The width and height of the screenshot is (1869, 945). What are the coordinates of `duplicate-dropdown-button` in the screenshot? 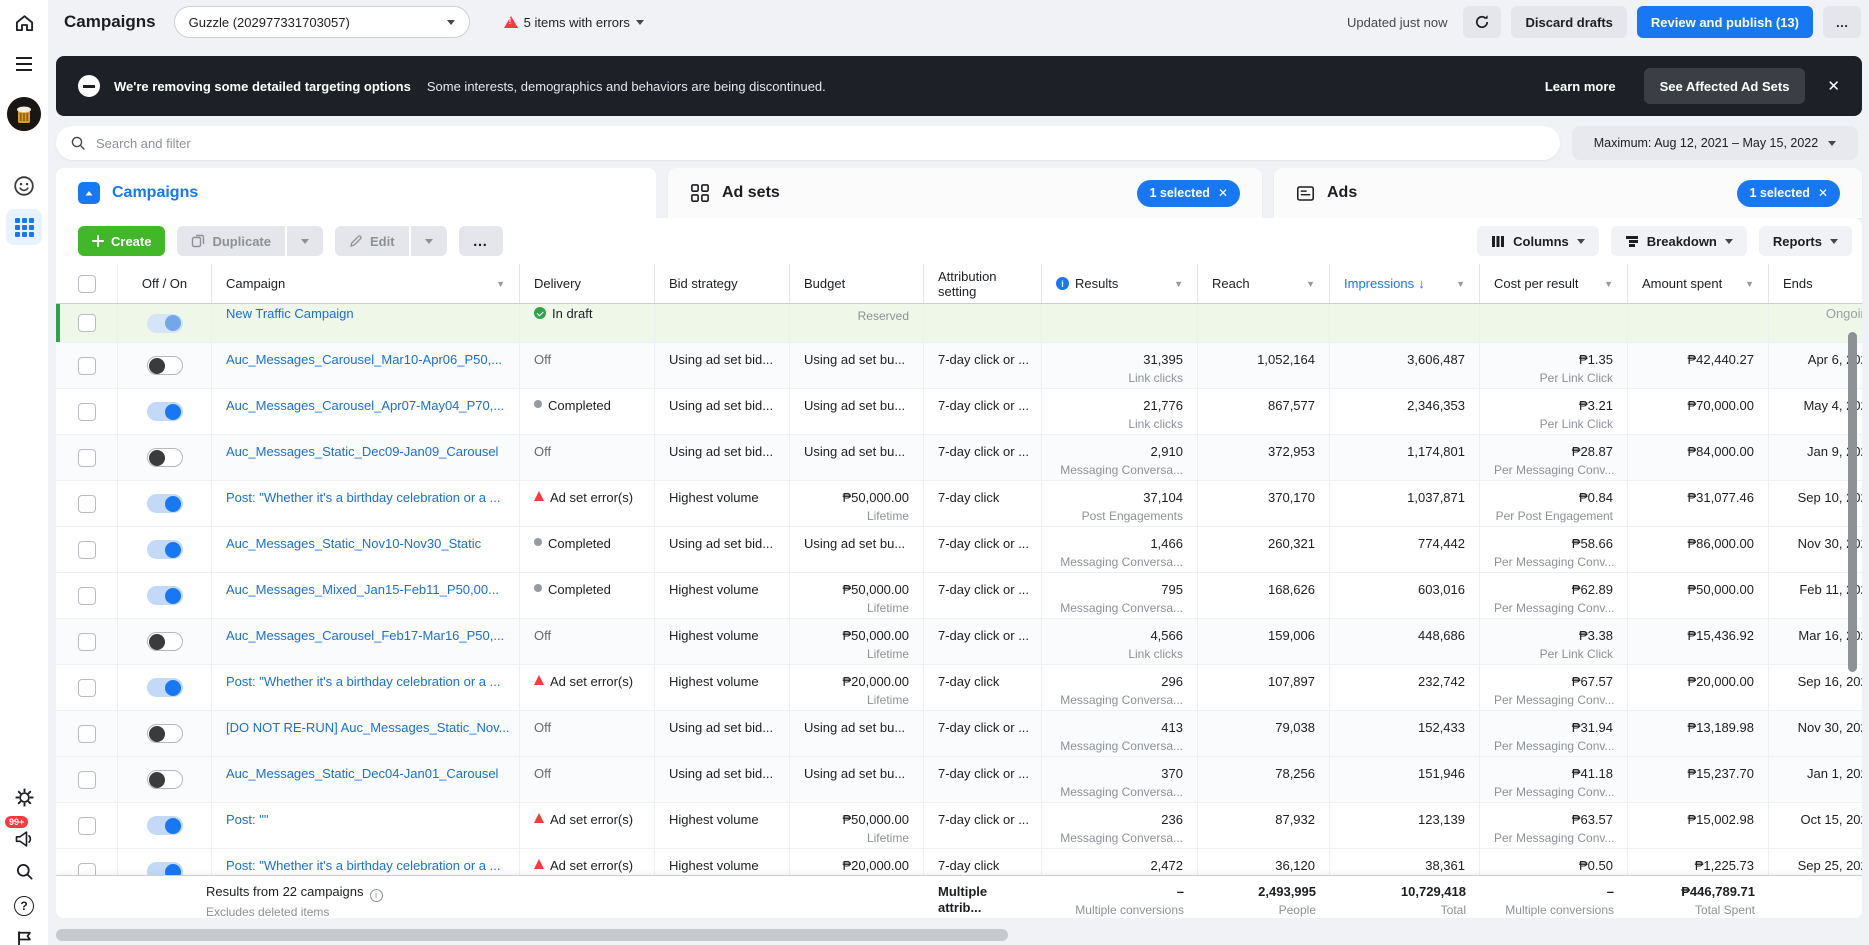 It's located at (304, 241).